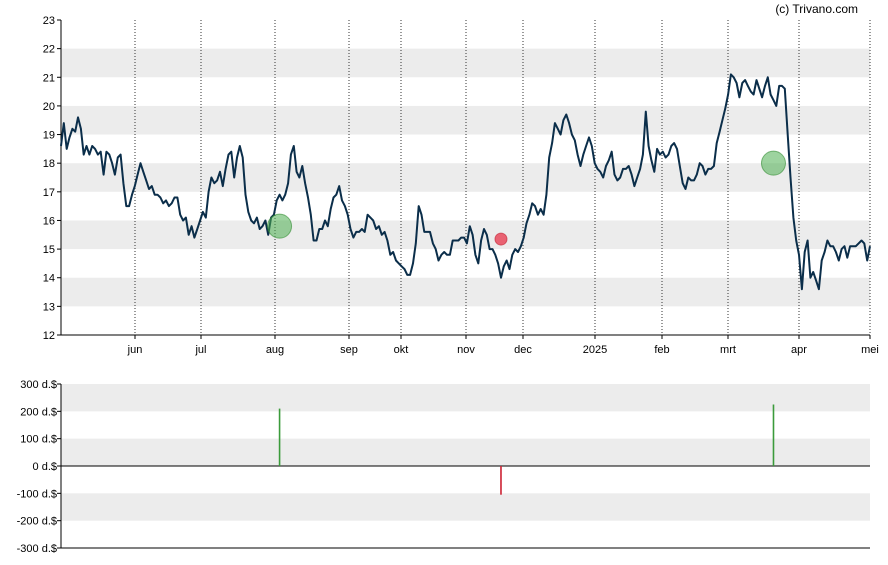  I want to click on x-tick-label: okt, so click(401, 350).